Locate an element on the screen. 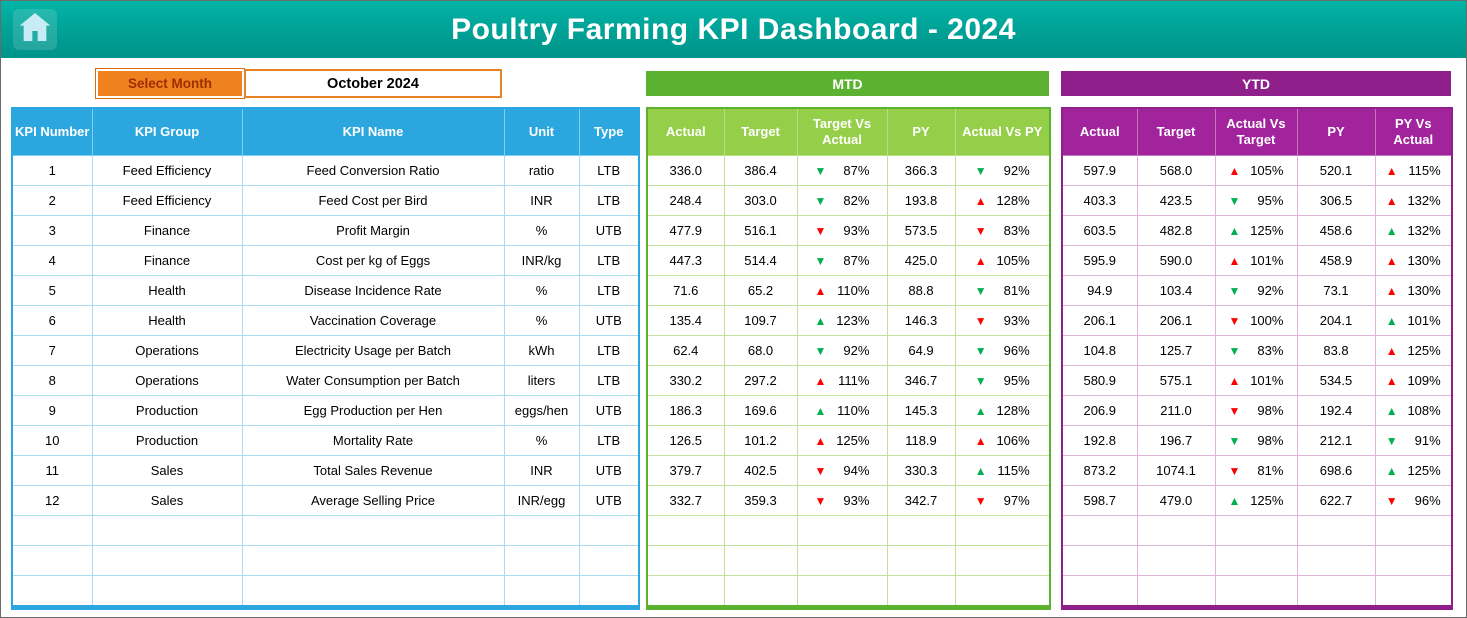  mtd-actual-cell: 135.4 is located at coordinates (685, 320).